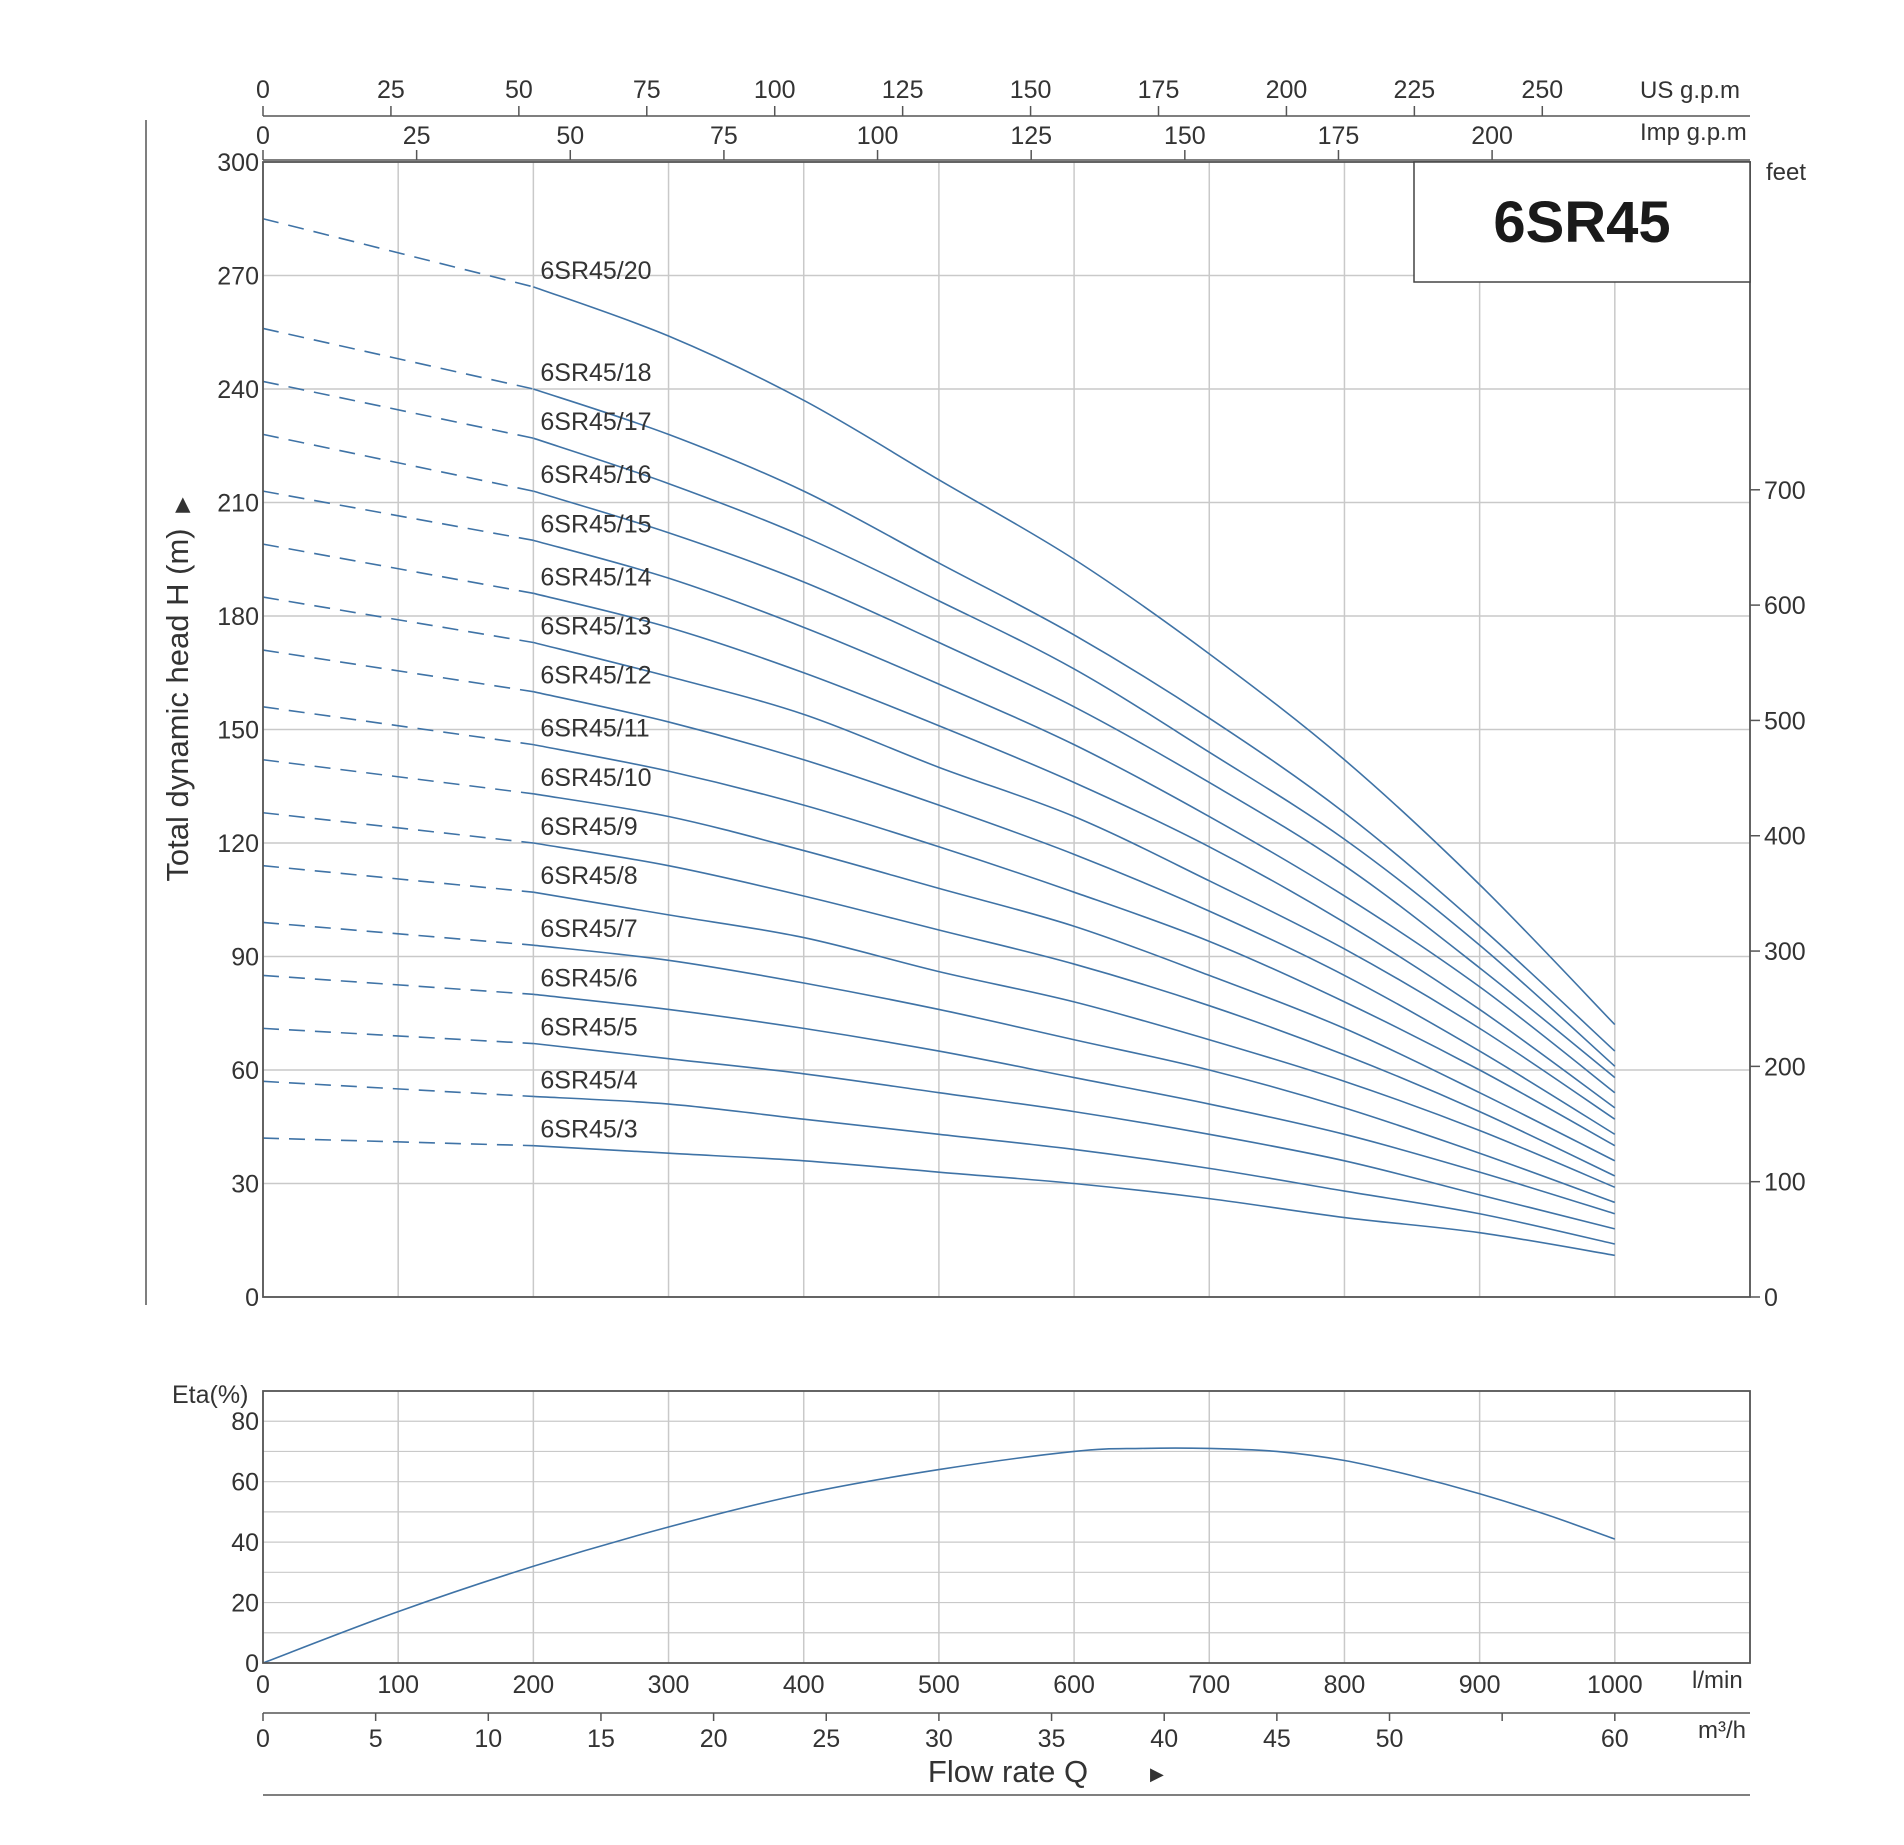  Describe the element at coordinates (1480, 1685) in the screenshot. I see `lmin-tick-label: 900` at that location.